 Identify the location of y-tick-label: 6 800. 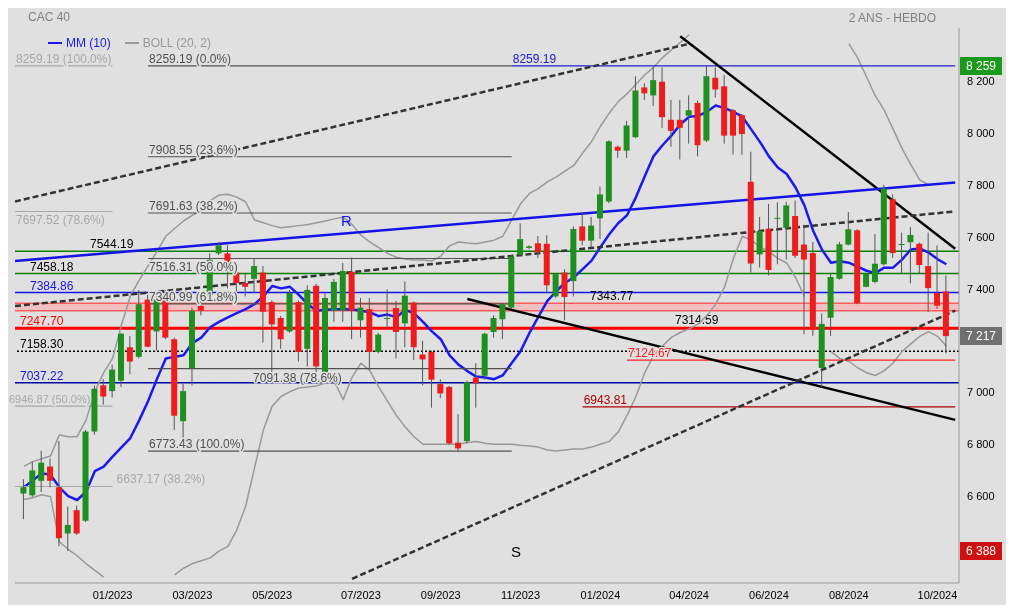
(981, 444).